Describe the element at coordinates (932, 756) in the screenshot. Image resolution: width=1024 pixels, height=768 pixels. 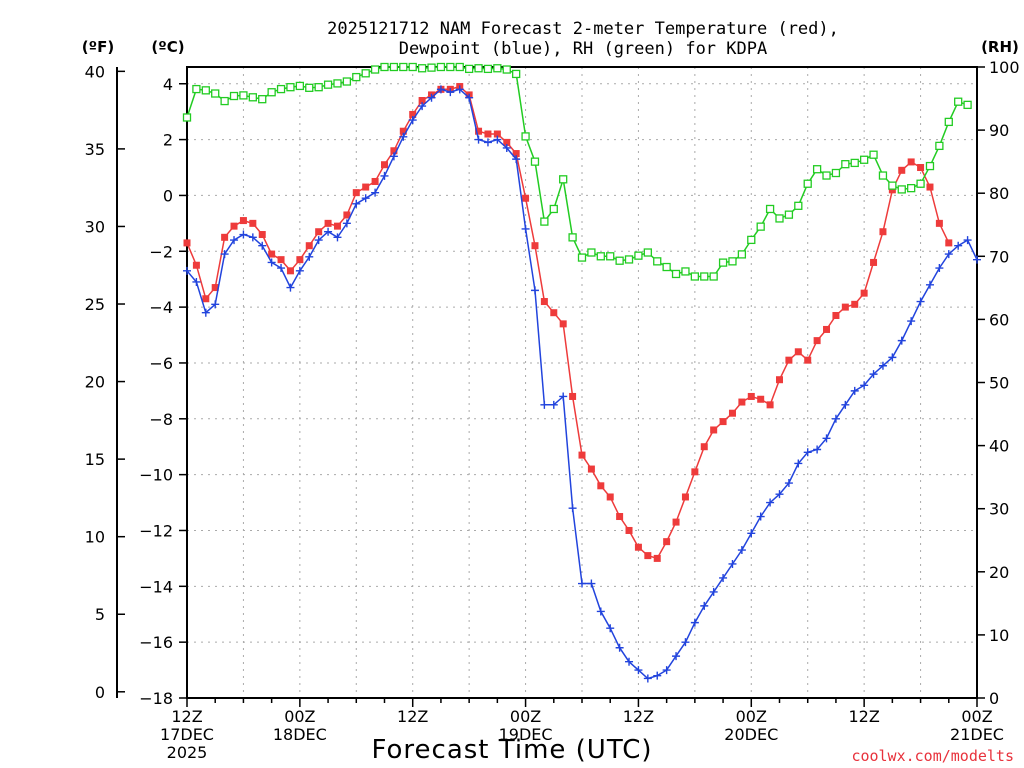
I see `credit-link: coolwx.com/modelts` at that location.